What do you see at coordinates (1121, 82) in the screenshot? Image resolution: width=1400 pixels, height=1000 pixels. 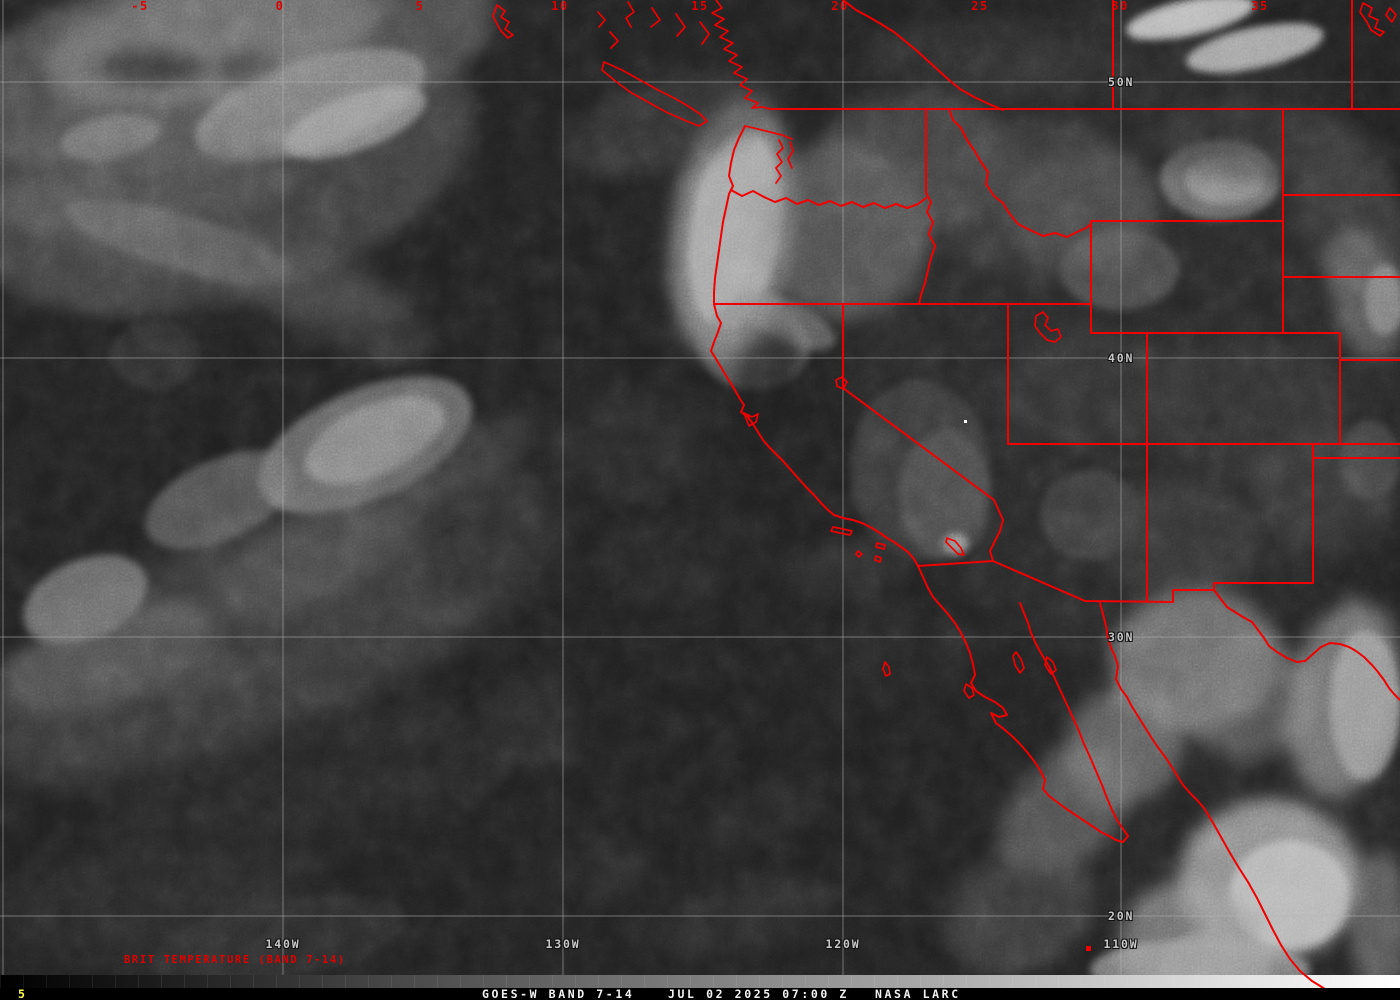 I see `latitude-label-50n: 50N` at bounding box center [1121, 82].